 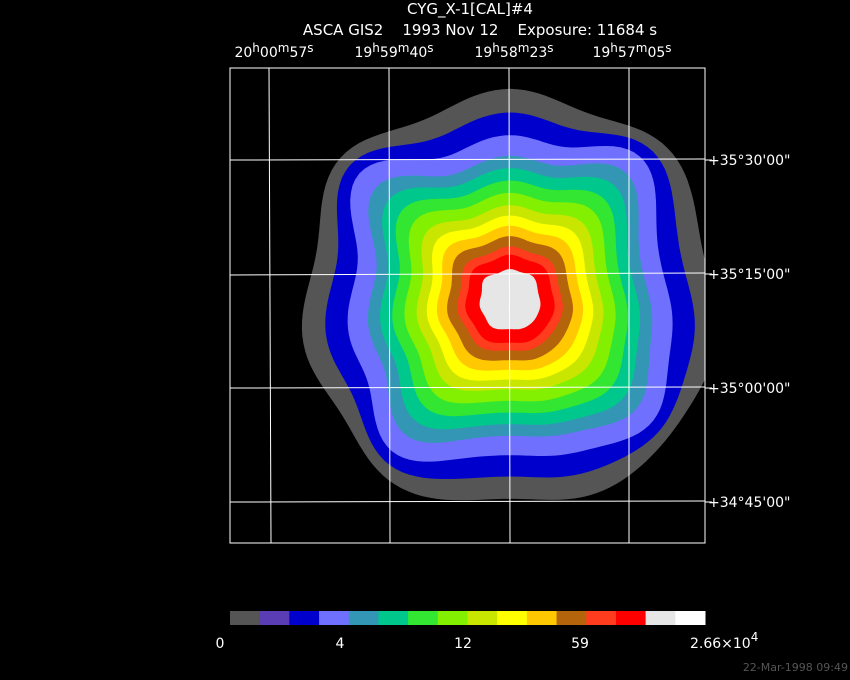 What do you see at coordinates (243, 53) in the screenshot?
I see `number: 20` at bounding box center [243, 53].